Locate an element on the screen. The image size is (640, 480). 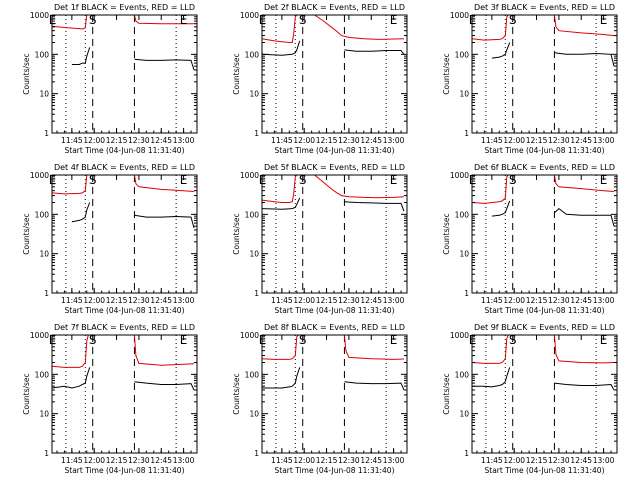
panel-title: Det 4f BLACK = Events, RED = LLD is located at coordinates (124, 167).